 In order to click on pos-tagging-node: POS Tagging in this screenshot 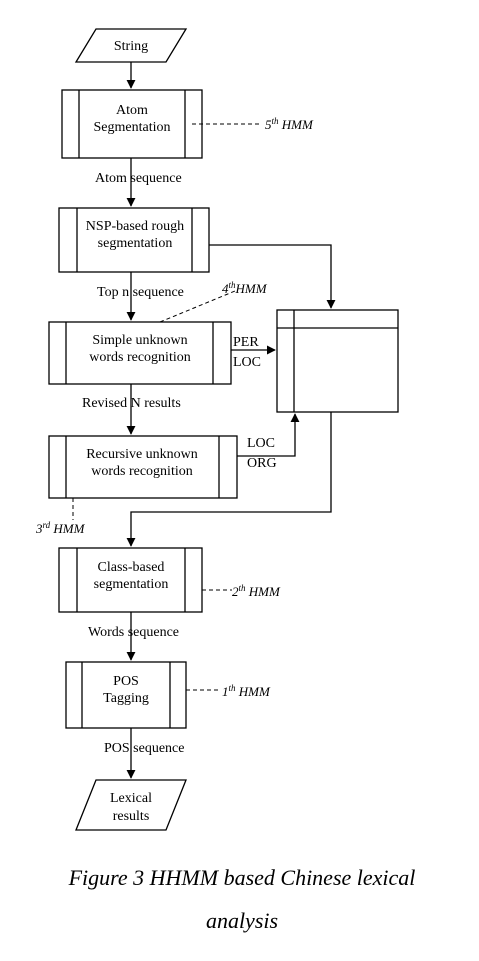, I will do `click(126, 695)`.